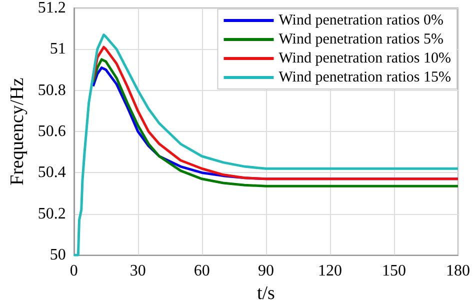 This screenshot has width=474, height=308. Describe the element at coordinates (17, 132) in the screenshot. I see `y-axis-title: Frequency/Hz` at that location.